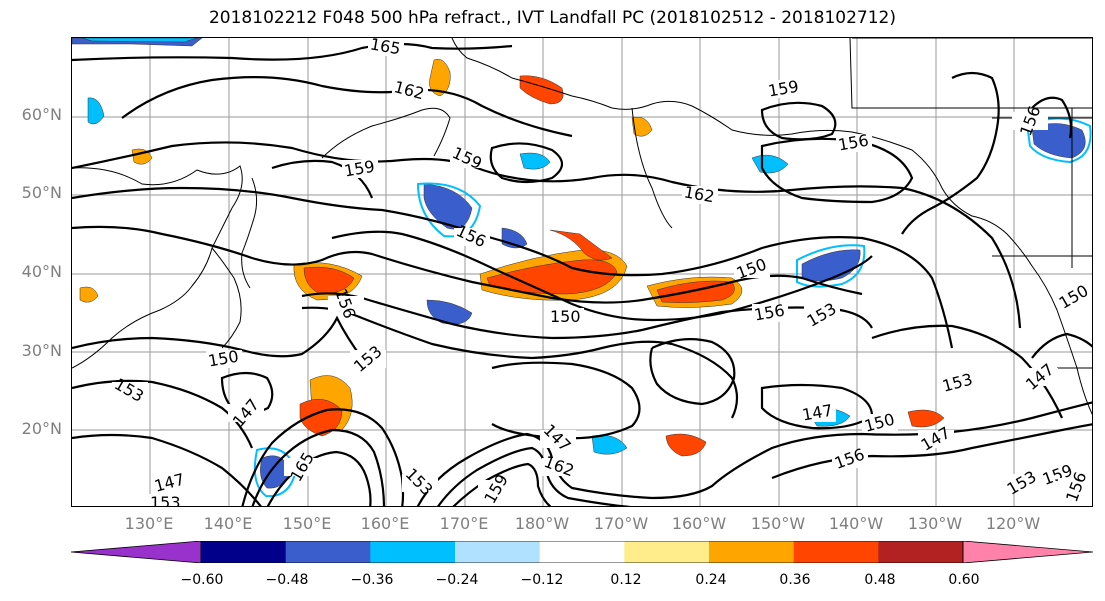 The width and height of the screenshot is (1105, 601). What do you see at coordinates (287, 580) in the screenshot?
I see `colorbar-tick-label: −0.48` at bounding box center [287, 580].